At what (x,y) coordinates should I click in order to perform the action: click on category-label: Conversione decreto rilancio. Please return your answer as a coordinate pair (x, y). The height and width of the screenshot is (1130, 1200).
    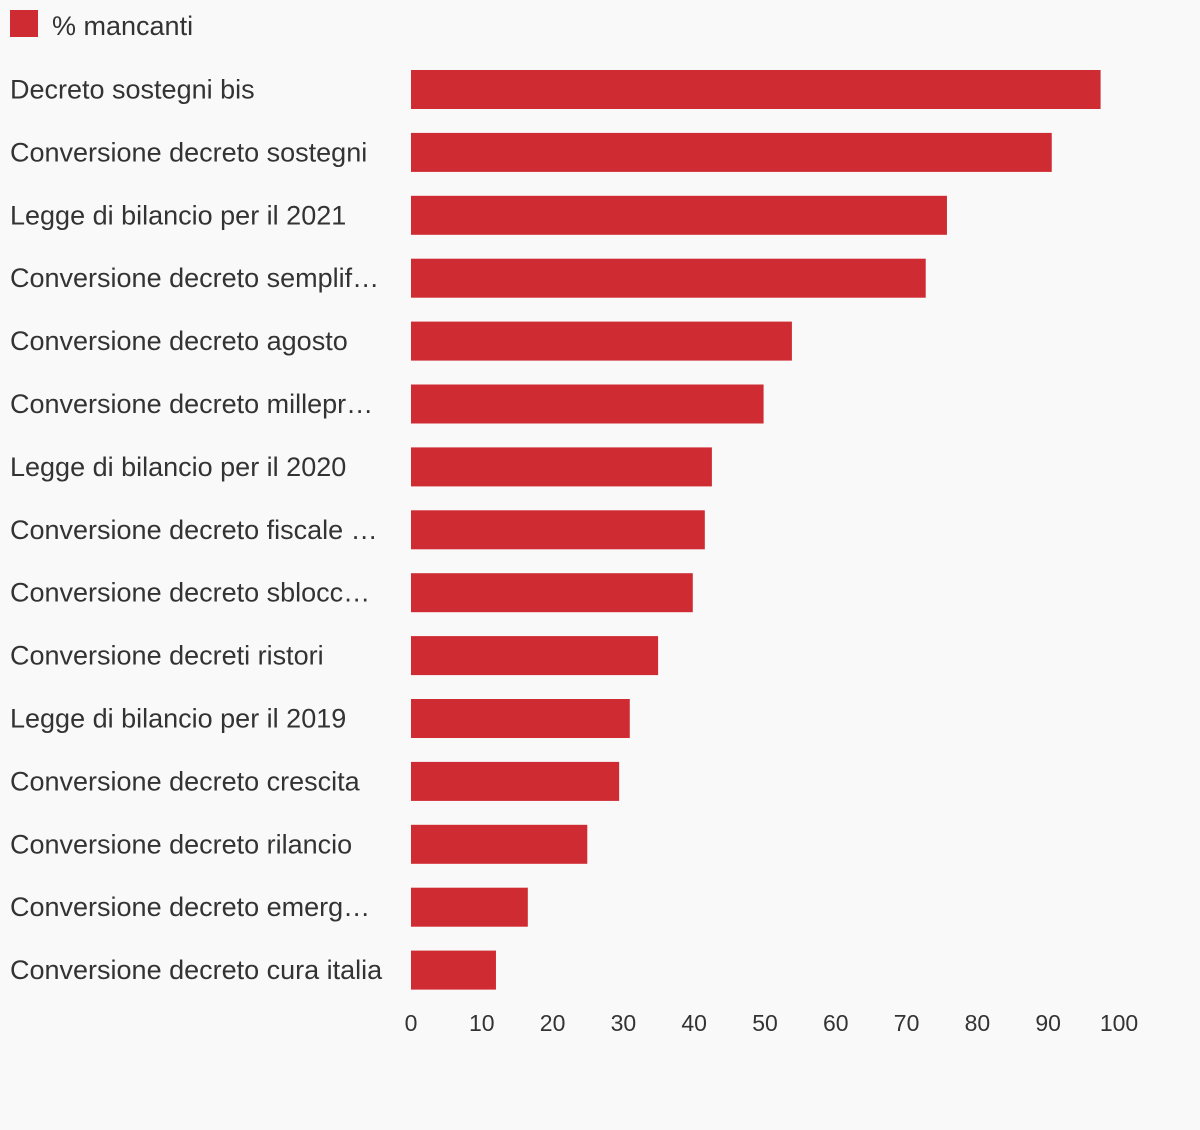
    Looking at the image, I should click on (181, 844).